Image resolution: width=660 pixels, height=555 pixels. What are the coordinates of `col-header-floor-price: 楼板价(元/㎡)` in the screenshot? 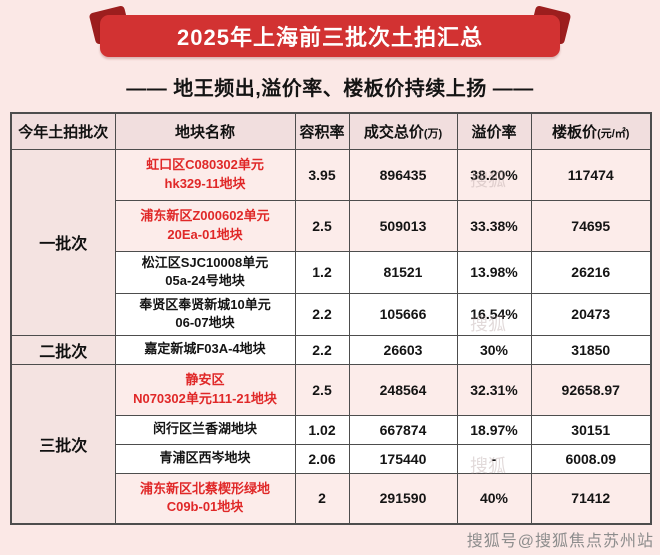 It's located at (591, 131).